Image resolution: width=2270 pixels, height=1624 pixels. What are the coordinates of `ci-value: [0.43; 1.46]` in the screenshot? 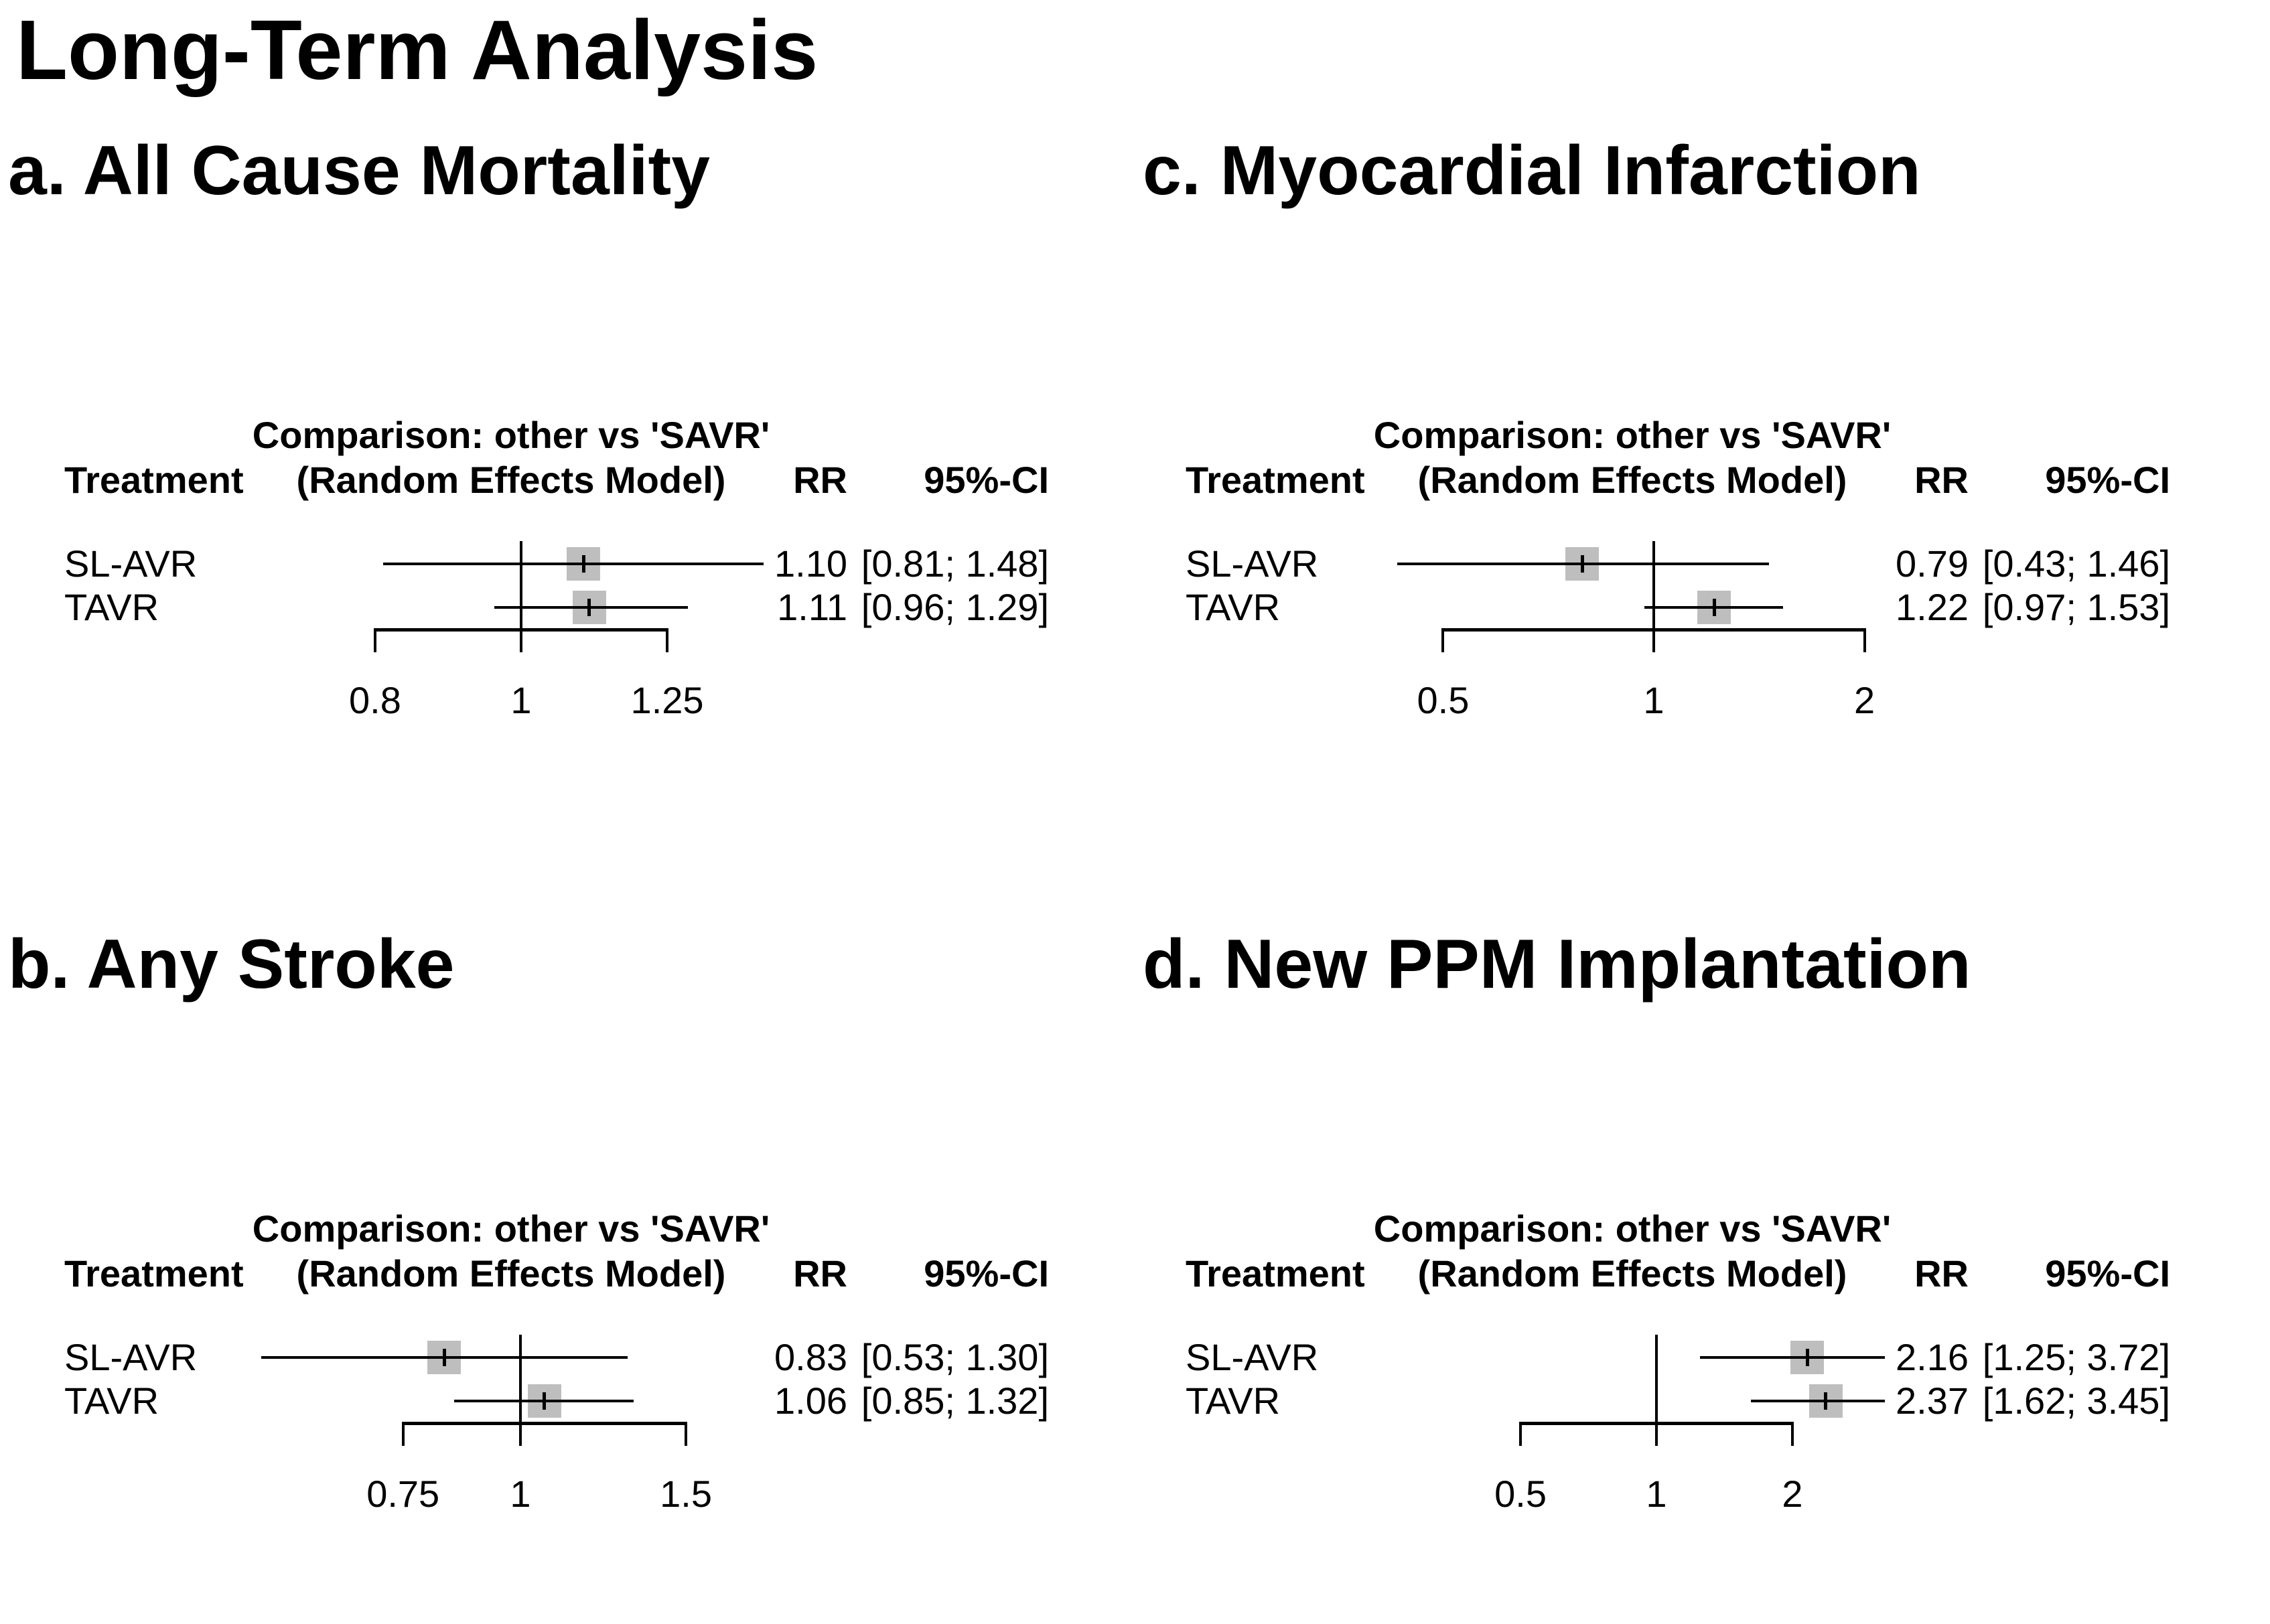 It's located at (2076, 563).